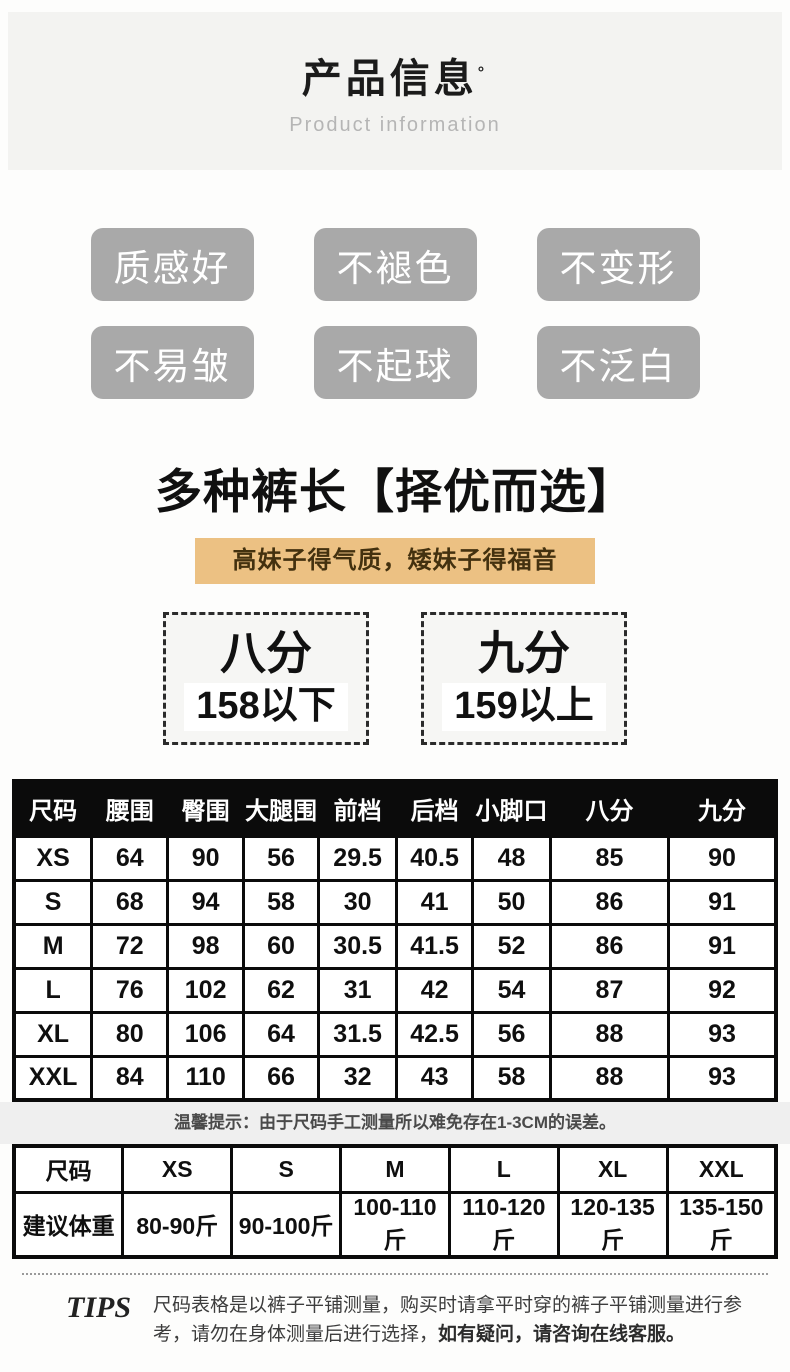  I want to click on product-info-header: 产品信息° Product information, so click(395, 91).